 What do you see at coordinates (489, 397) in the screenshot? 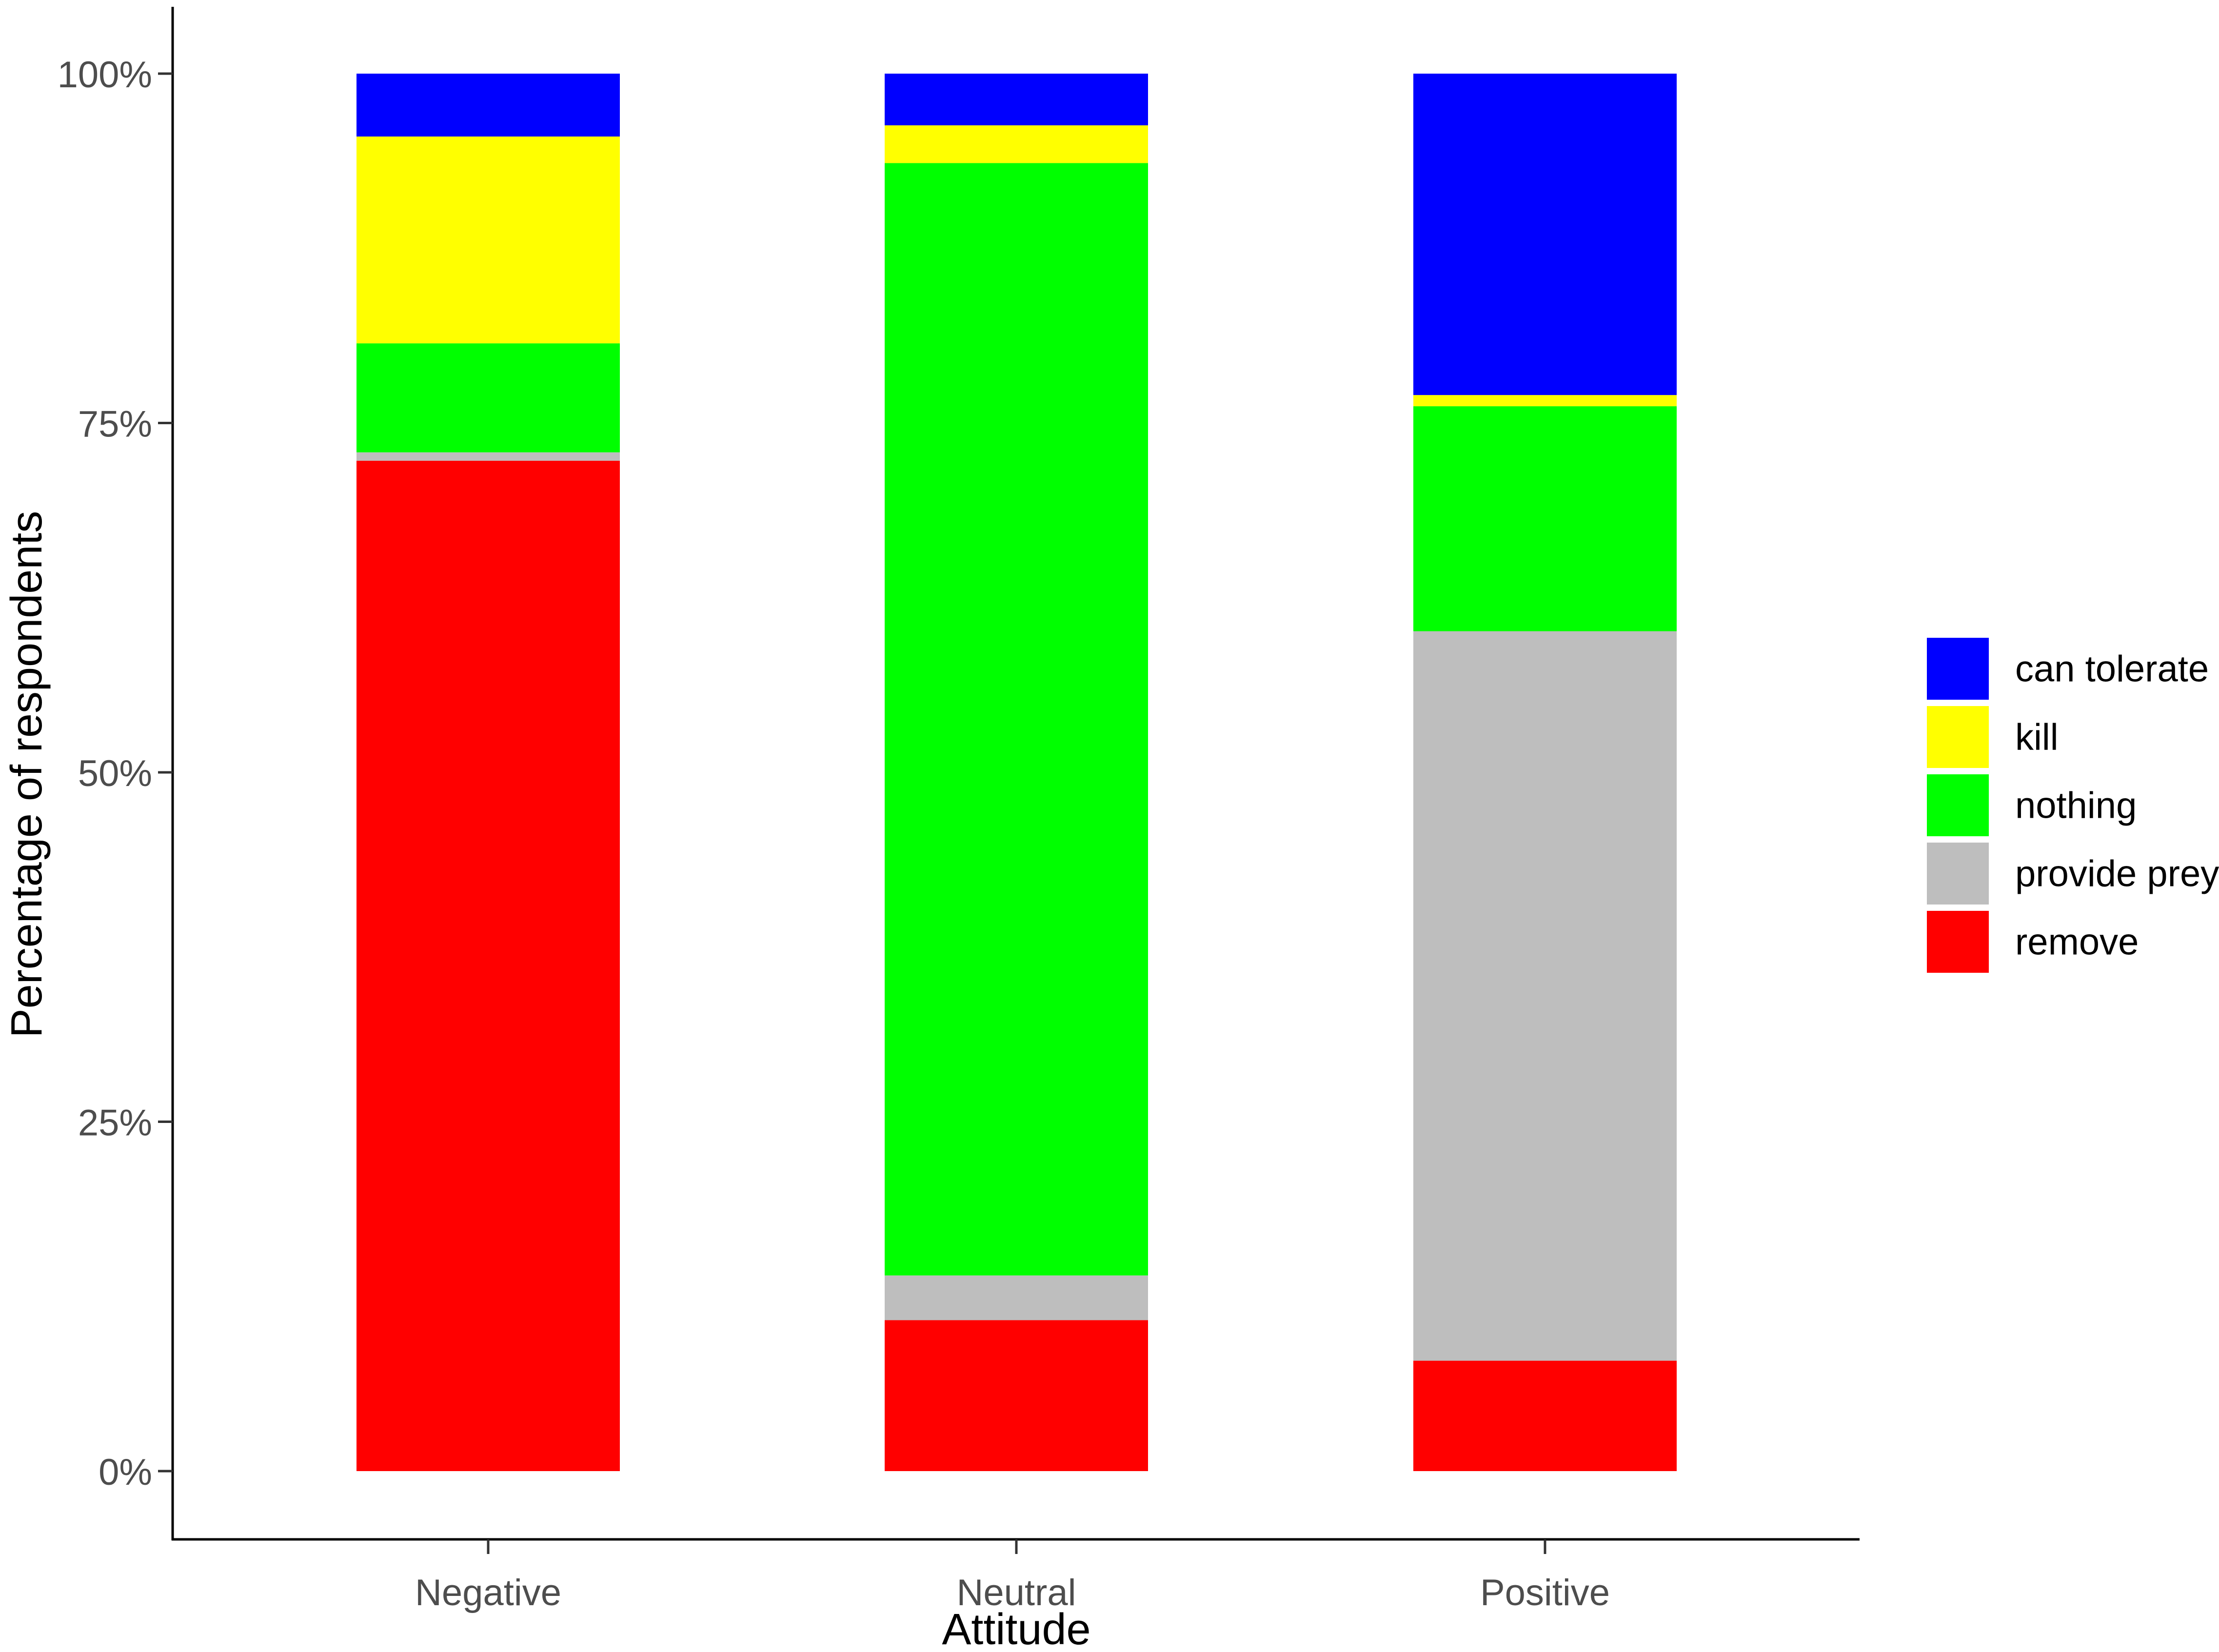
I see `bar-segment-negative-nothing` at bounding box center [489, 397].